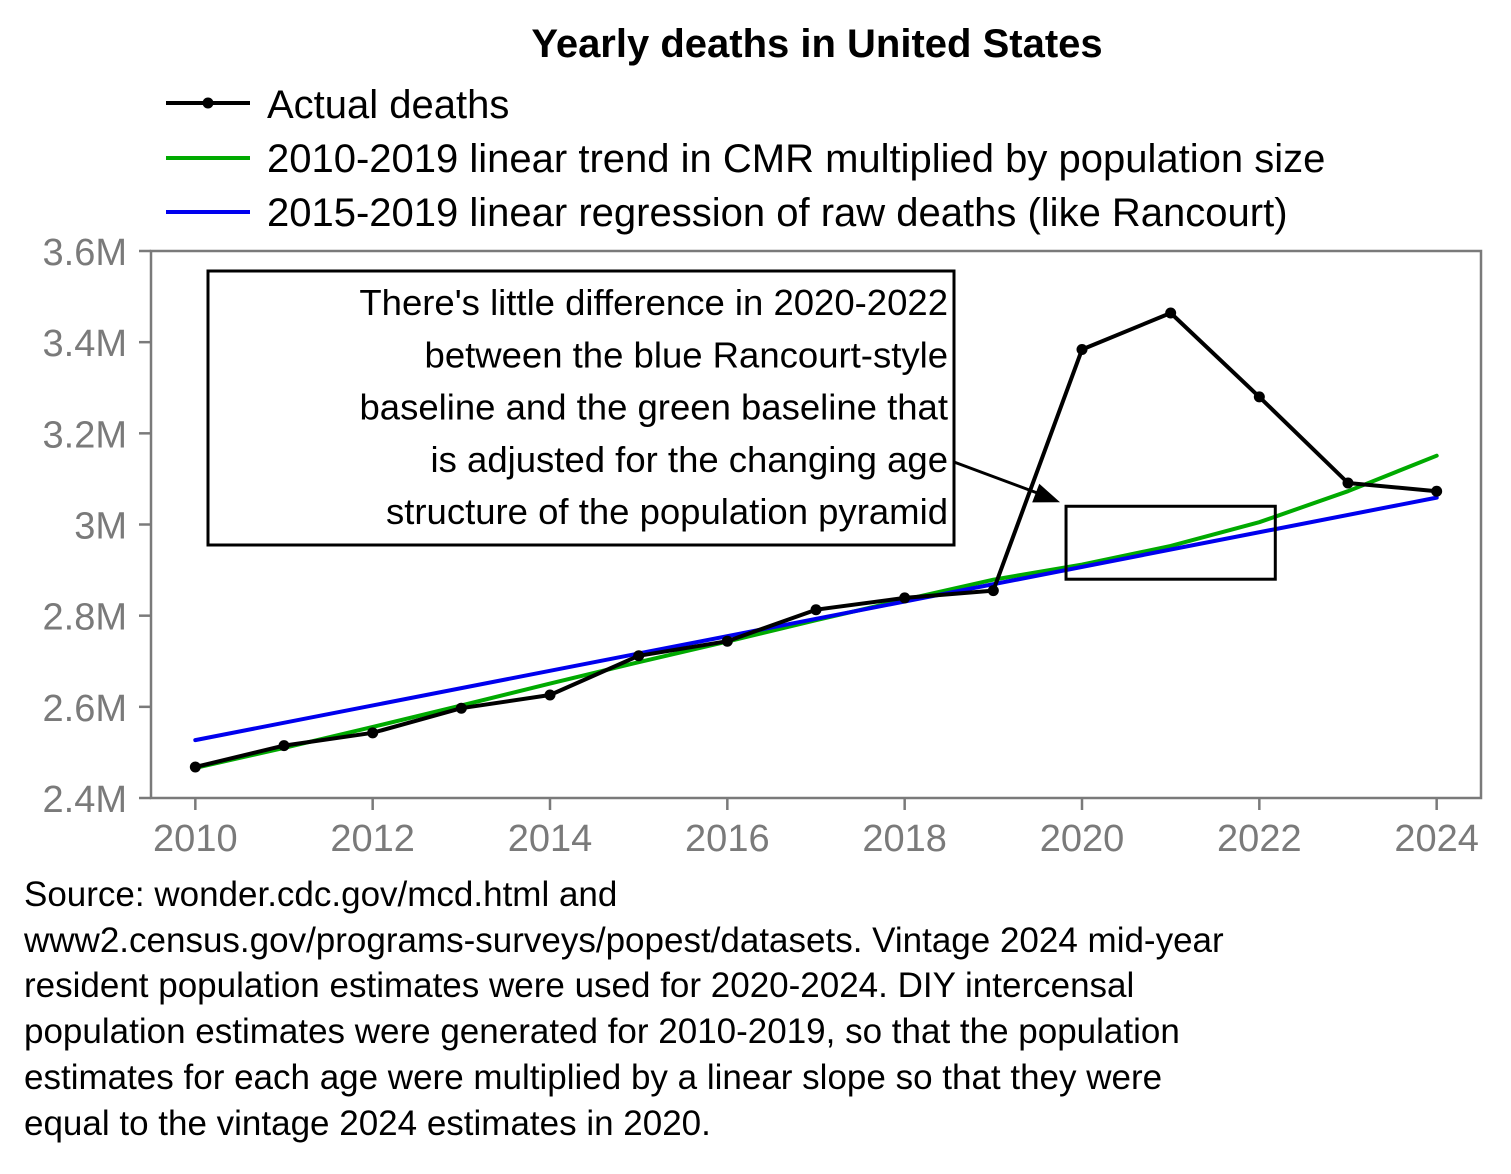 The width and height of the screenshot is (1511, 1174). Describe the element at coordinates (372, 839) in the screenshot. I see `x-tick-label: 2012` at that location.